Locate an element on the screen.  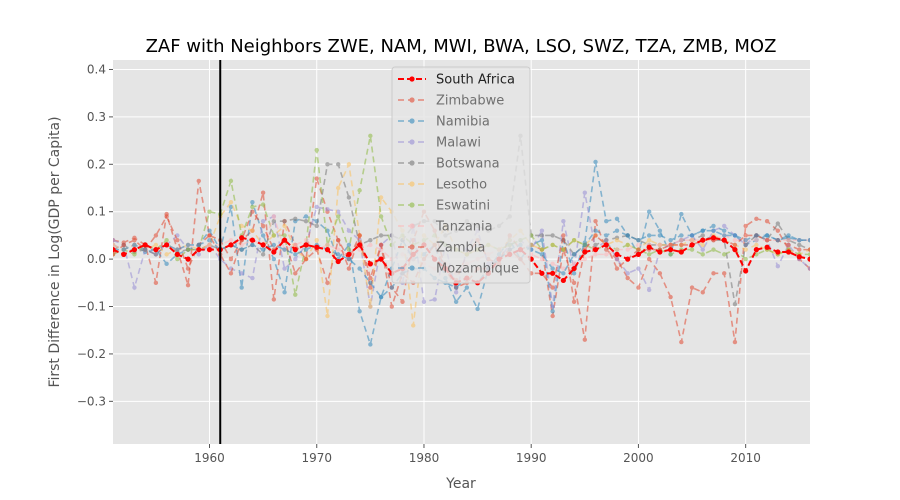
y-axis-label: First Difference in Log(GDP per Capita) is located at coordinates (55, 251).